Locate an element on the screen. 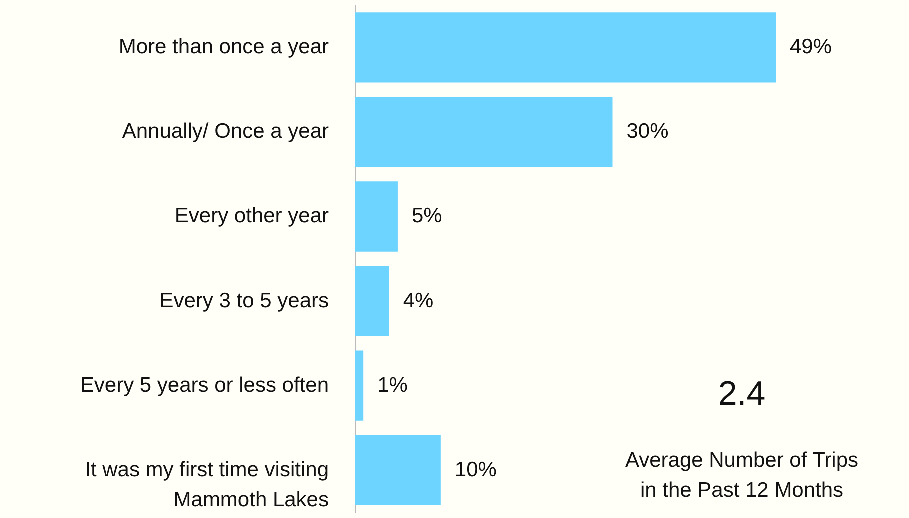 This screenshot has width=909, height=518. data-label: 5% is located at coordinates (427, 216).